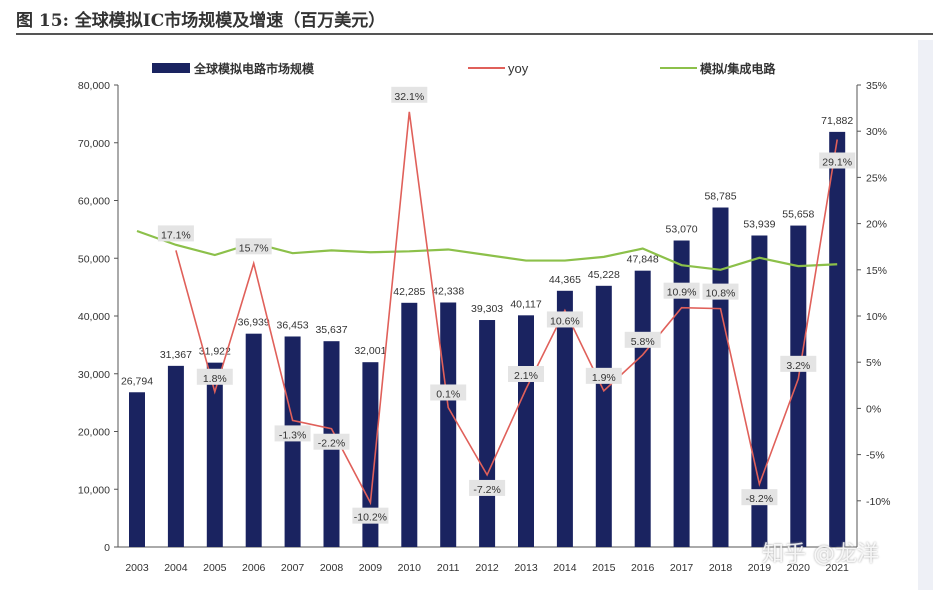 This screenshot has width=933, height=590. Describe the element at coordinates (604, 568) in the screenshot. I see `x-tick-label: 2015` at that location.